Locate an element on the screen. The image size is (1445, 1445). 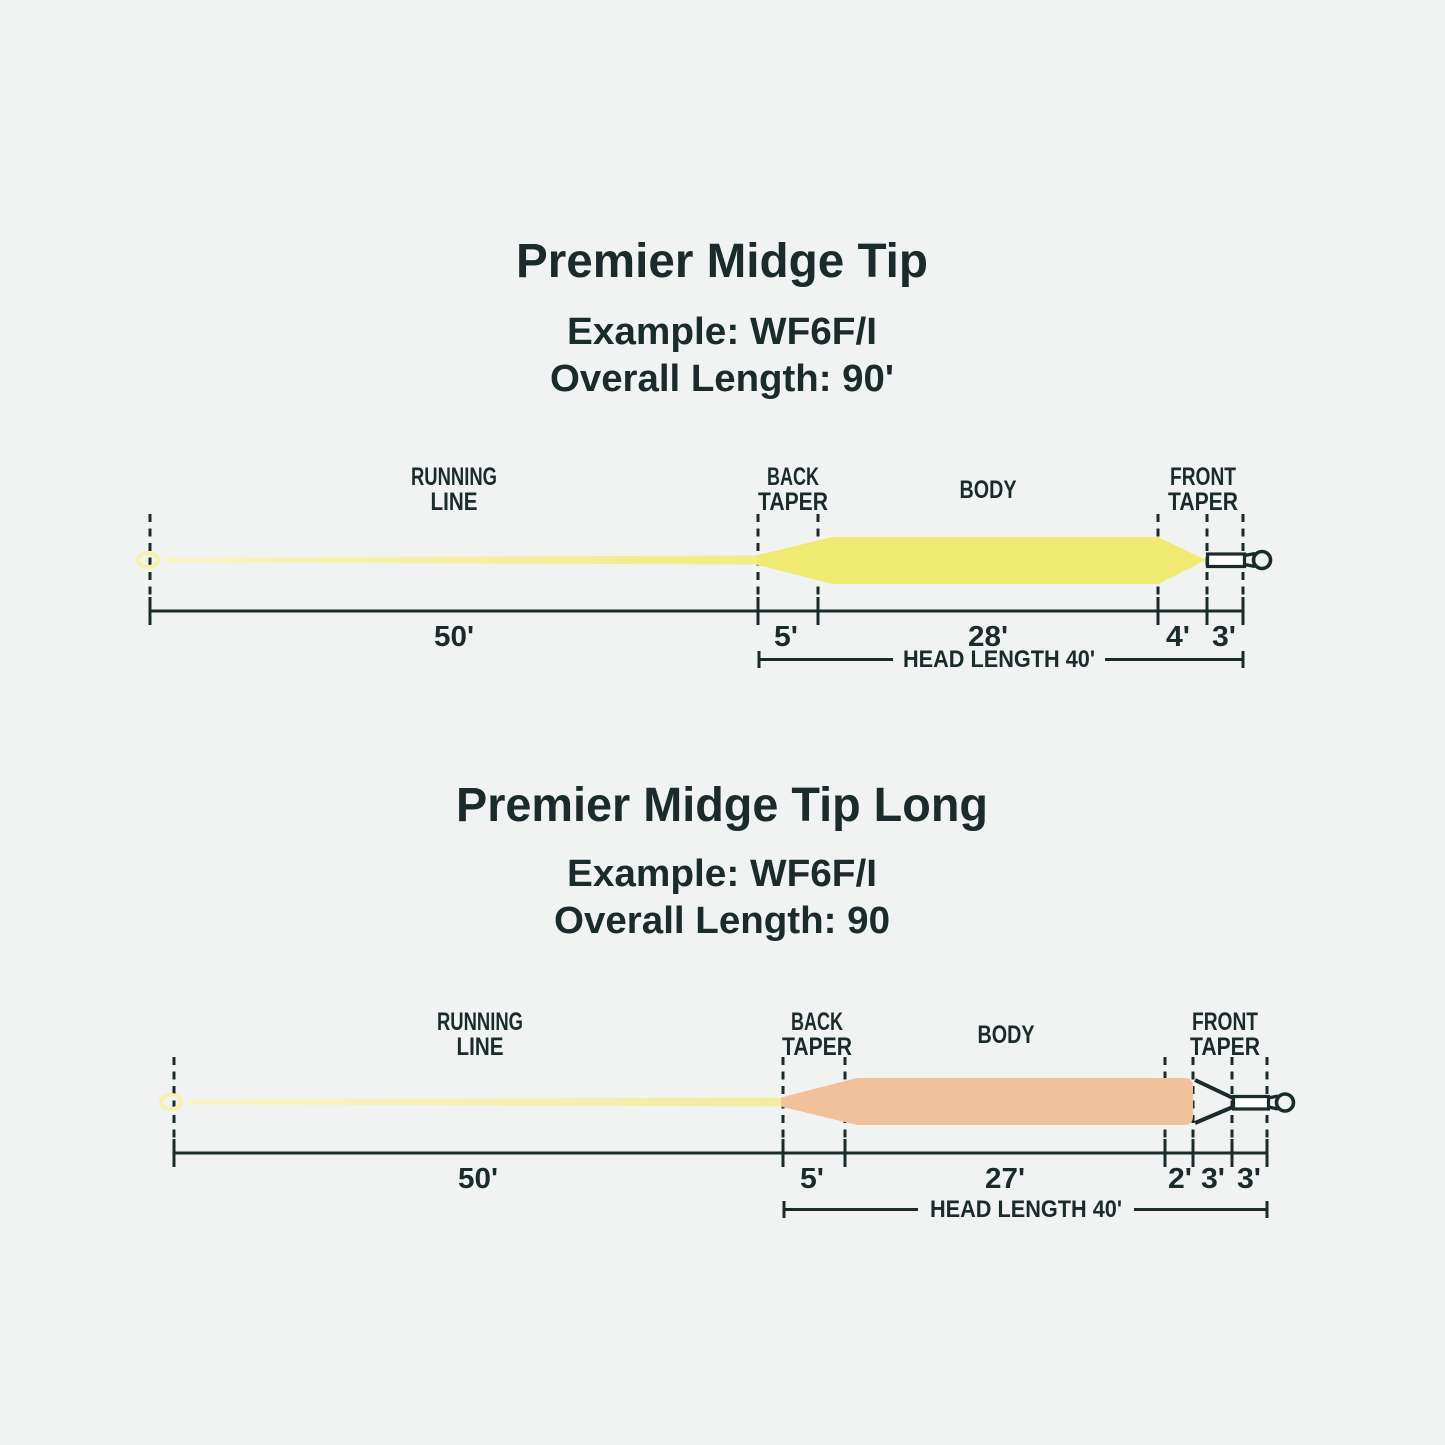
body-measurement: 28' is located at coordinates (988, 637).